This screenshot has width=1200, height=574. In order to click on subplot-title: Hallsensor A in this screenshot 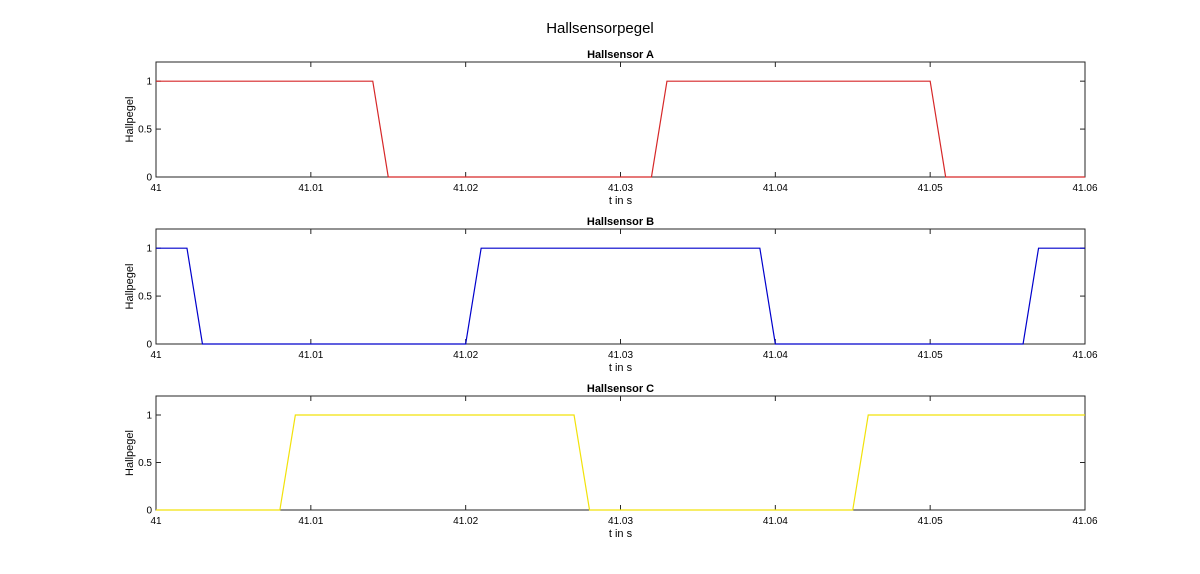, I will do `click(620, 55)`.